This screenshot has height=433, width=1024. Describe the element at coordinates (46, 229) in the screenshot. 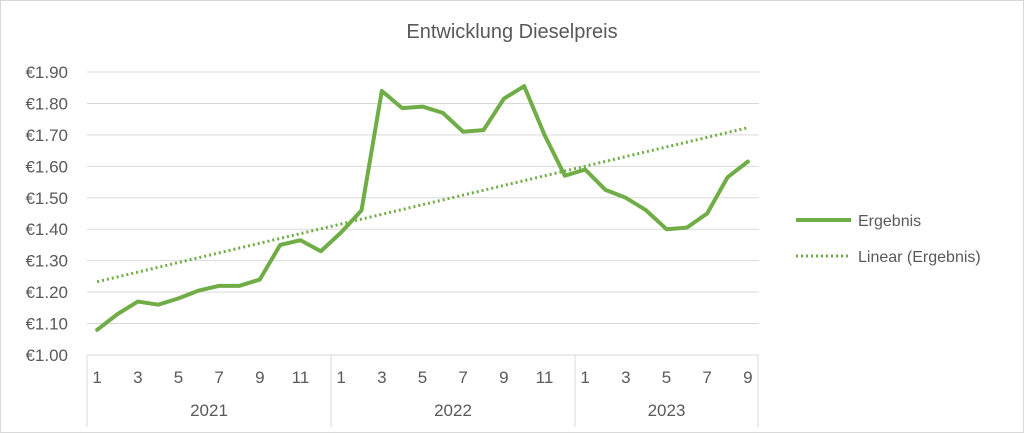

I see `y-tick-label: €1.40` at that location.